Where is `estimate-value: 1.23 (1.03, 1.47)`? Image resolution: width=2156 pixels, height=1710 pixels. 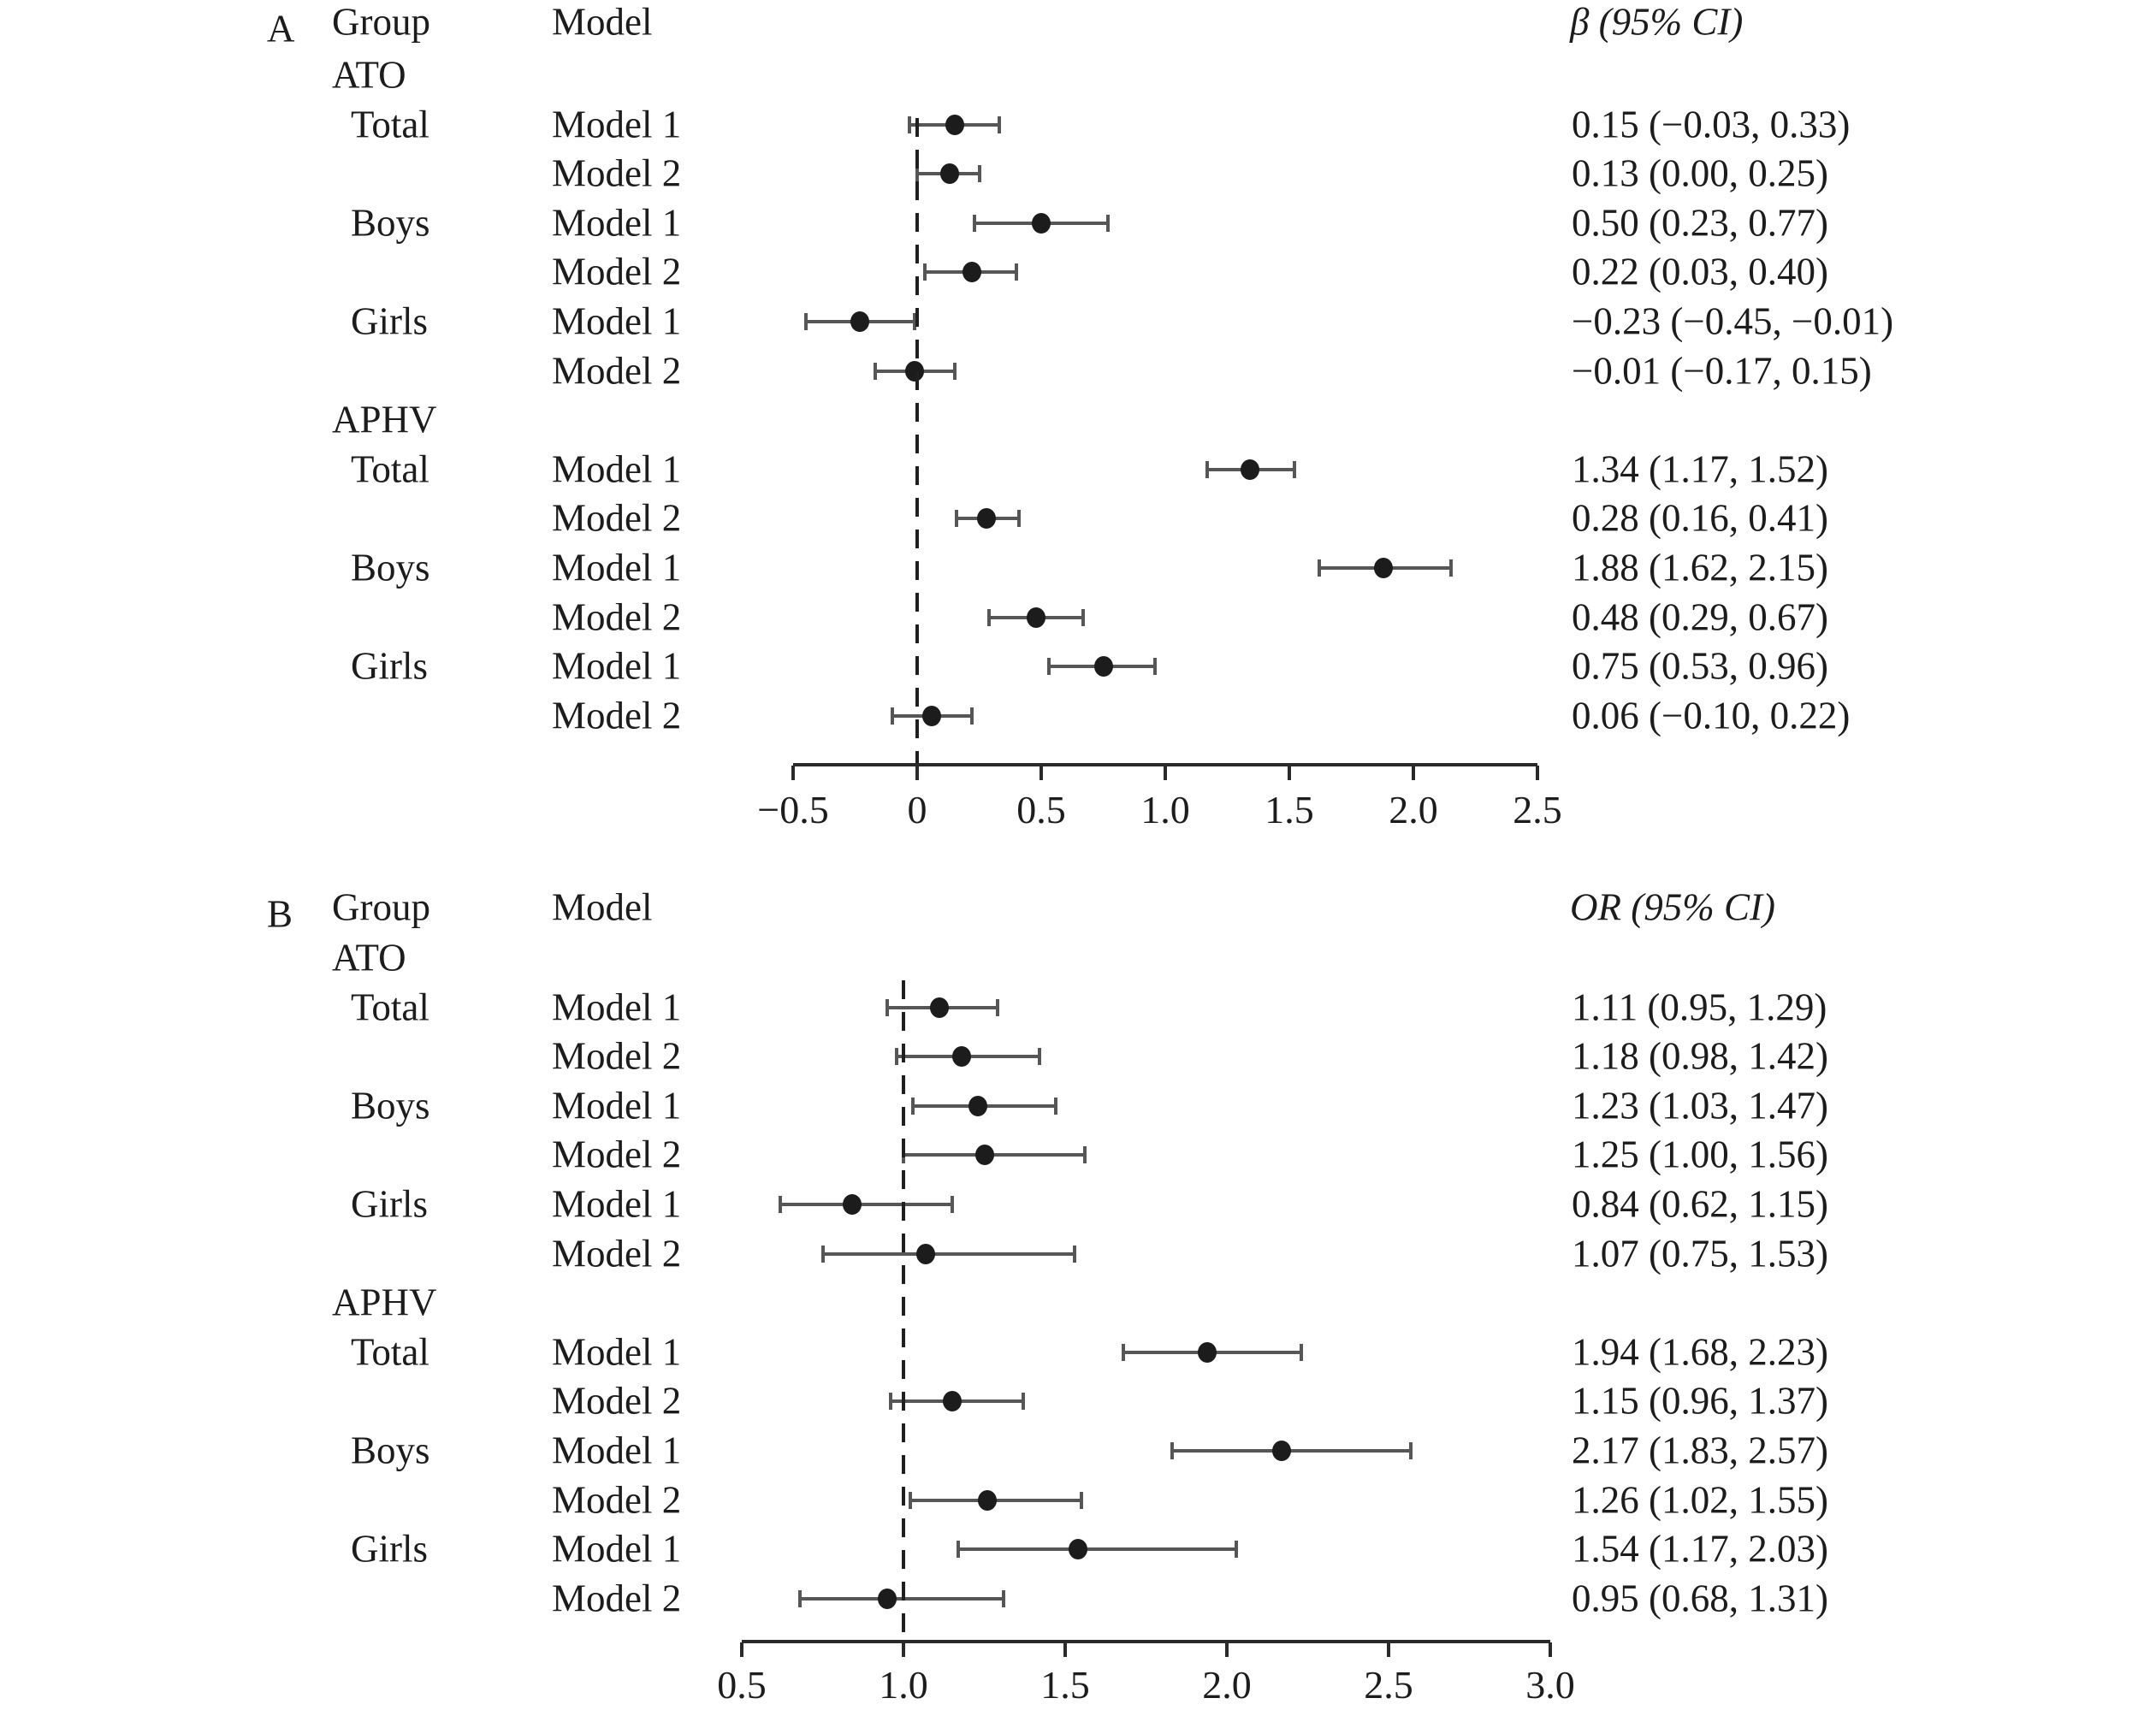 estimate-value: 1.23 (1.03, 1.47) is located at coordinates (1700, 1106).